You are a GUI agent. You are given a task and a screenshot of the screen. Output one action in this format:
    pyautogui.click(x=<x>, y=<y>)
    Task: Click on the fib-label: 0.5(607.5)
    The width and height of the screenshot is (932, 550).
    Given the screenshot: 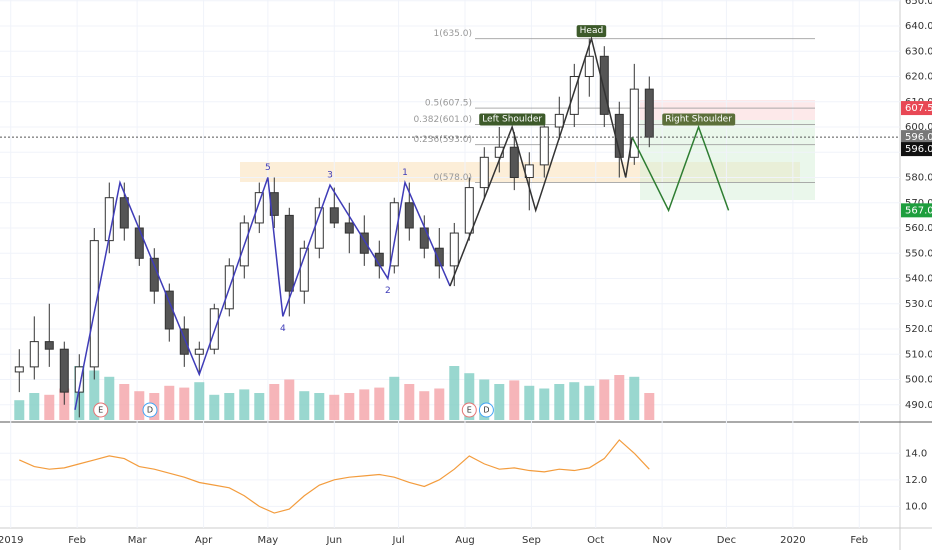 What is the action you would take?
    pyautogui.click(x=448, y=104)
    